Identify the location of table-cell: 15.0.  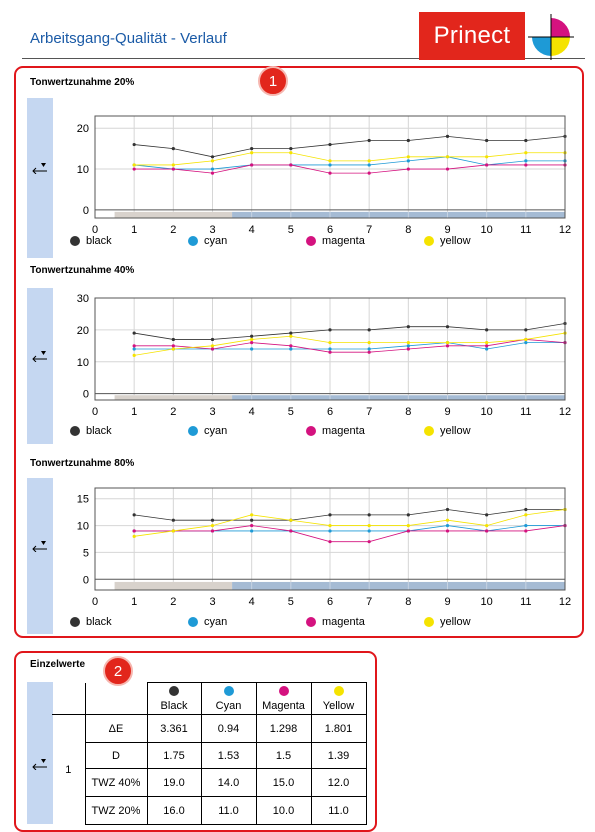
(283, 782).